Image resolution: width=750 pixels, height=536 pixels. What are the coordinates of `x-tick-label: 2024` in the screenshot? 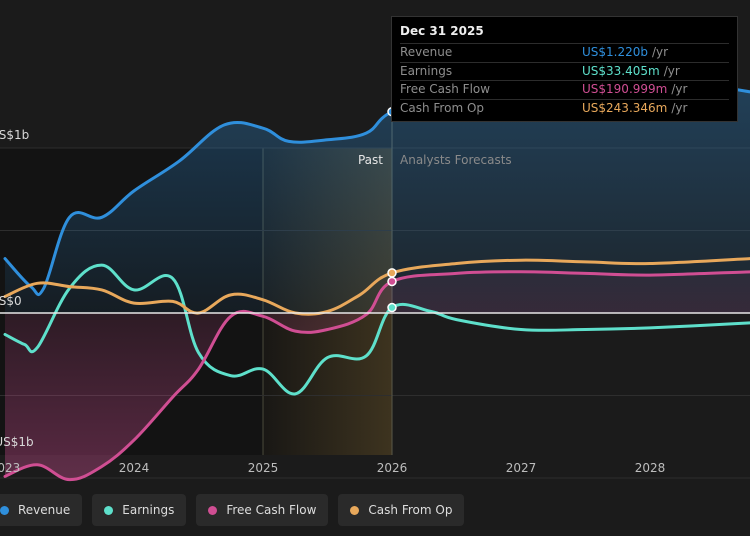 It's located at (134, 468).